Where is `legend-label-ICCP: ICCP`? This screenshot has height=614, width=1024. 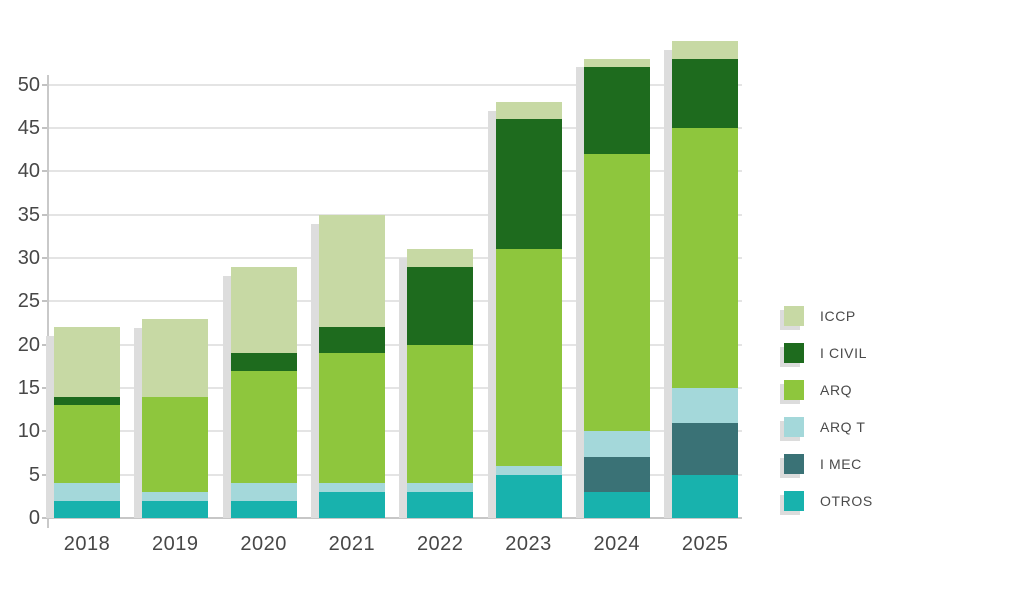 legend-label-ICCP: ICCP is located at coordinates (838, 316).